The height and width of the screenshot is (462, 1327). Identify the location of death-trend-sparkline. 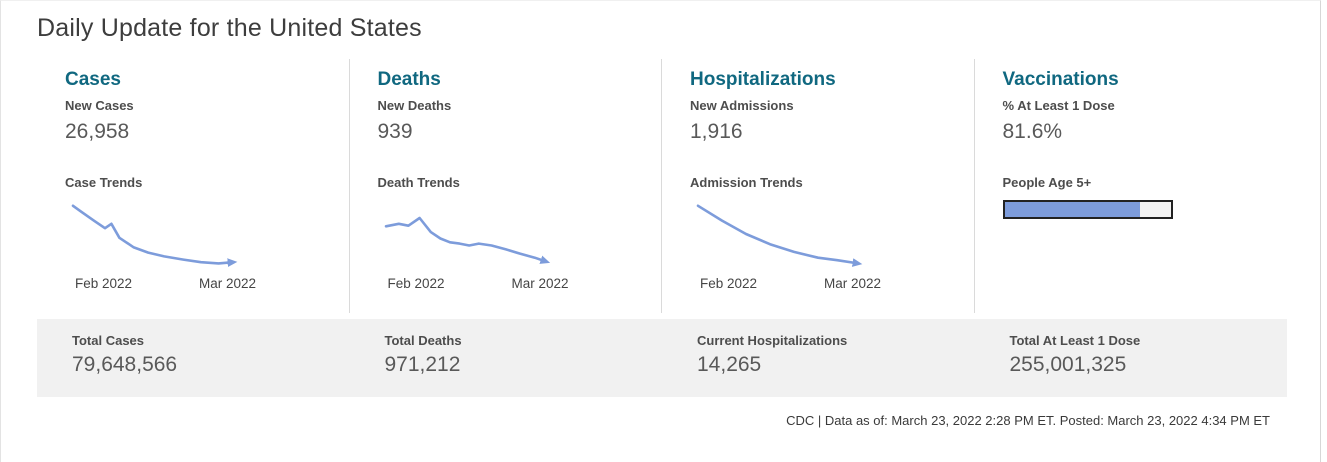
(467, 240).